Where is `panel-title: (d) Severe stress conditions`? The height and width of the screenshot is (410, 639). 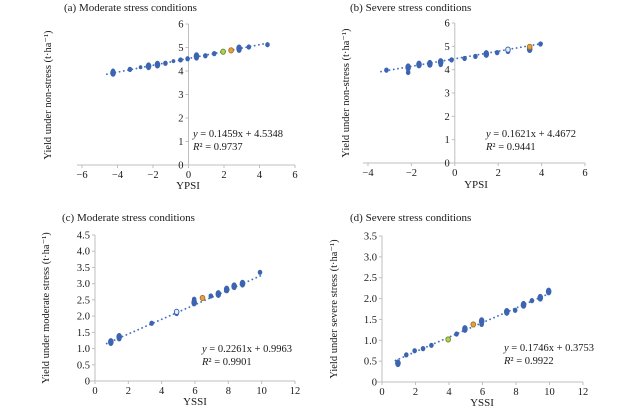
panel-title: (d) Severe stress conditions is located at coordinates (411, 218).